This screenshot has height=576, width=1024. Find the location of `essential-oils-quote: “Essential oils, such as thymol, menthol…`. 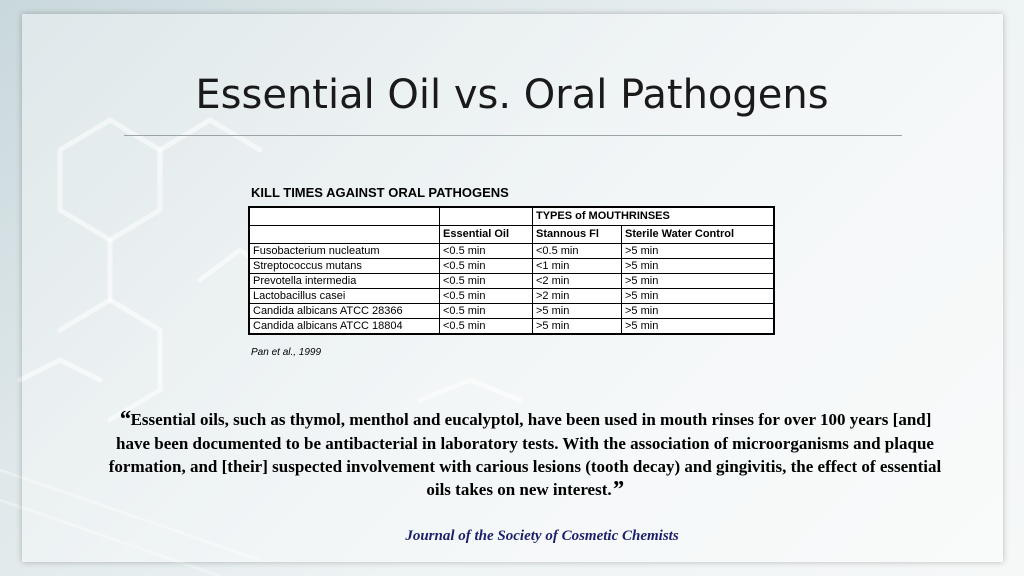

essential-oils-quote: “Essential oils, such as thymol, menthol… is located at coordinates (525, 455).